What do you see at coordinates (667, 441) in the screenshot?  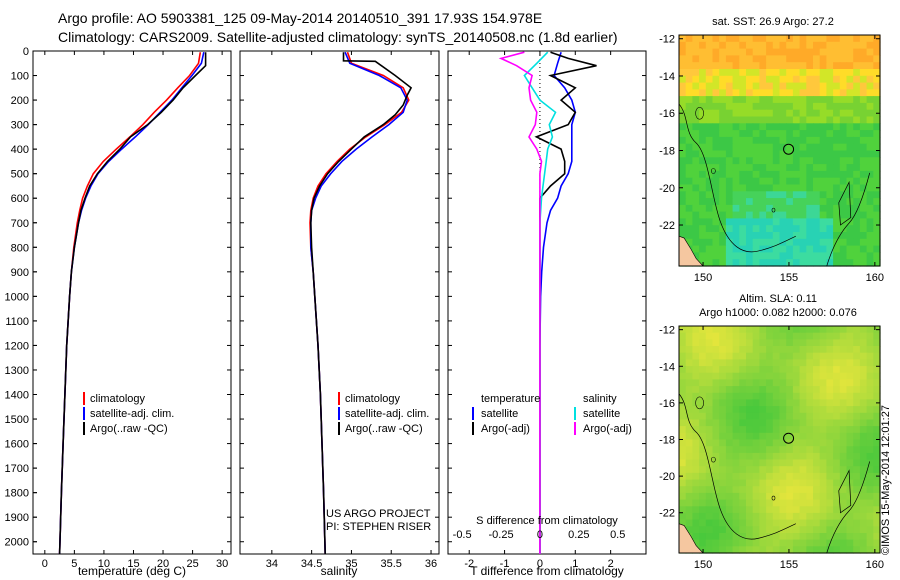 I see `lat-tick-label: -18` at bounding box center [667, 441].